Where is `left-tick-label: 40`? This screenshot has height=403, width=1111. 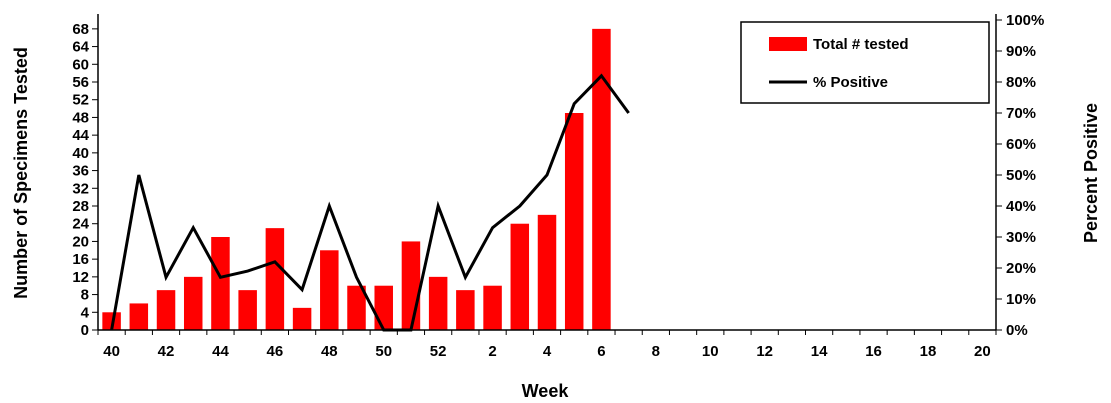 left-tick-label: 40 is located at coordinates (80, 153).